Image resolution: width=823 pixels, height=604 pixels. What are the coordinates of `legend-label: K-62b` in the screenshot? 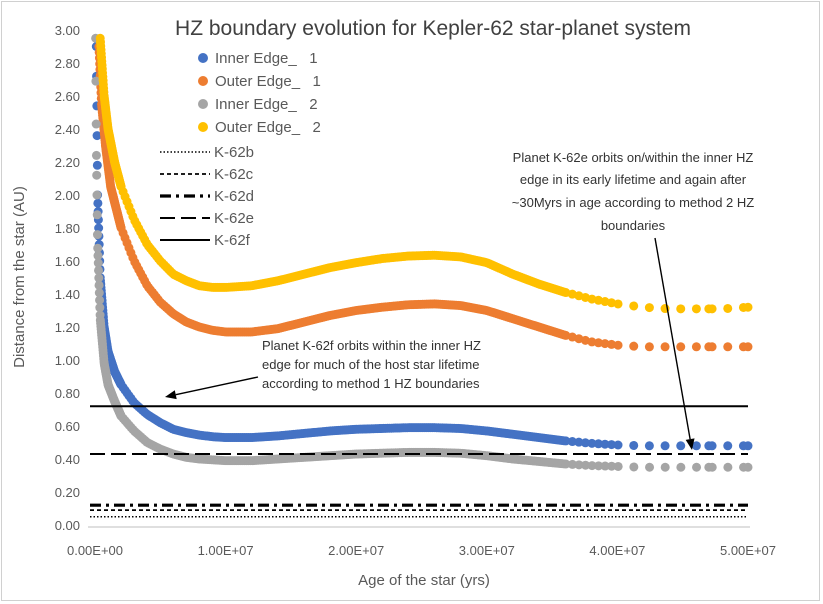 It's located at (234, 152).